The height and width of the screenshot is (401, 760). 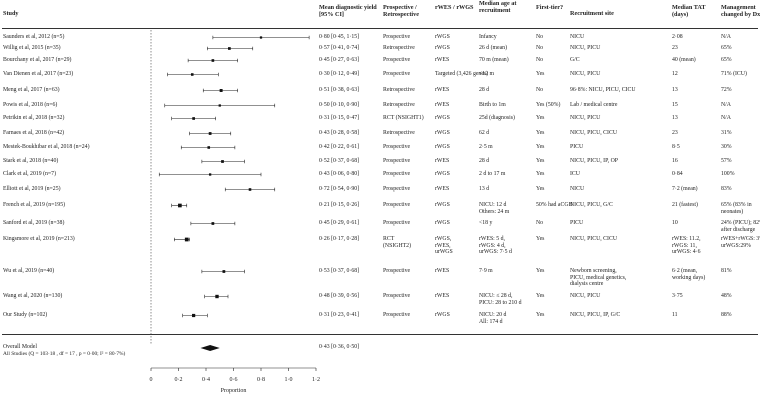 What do you see at coordinates (484, 133) in the screenshot?
I see `cell-age: 62 d` at bounding box center [484, 133].